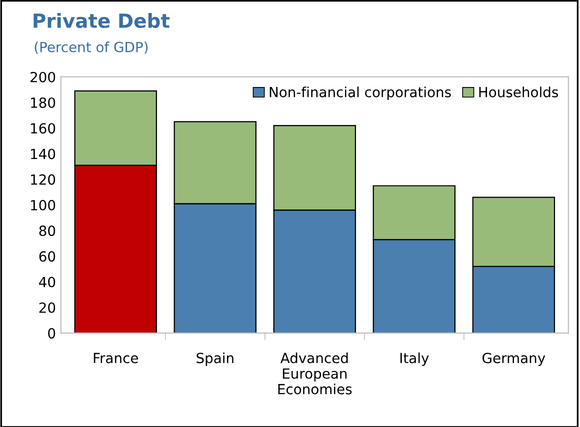 This screenshot has height=427, width=580. Describe the element at coordinates (43, 205) in the screenshot. I see `y-tick-label: 100` at that location.